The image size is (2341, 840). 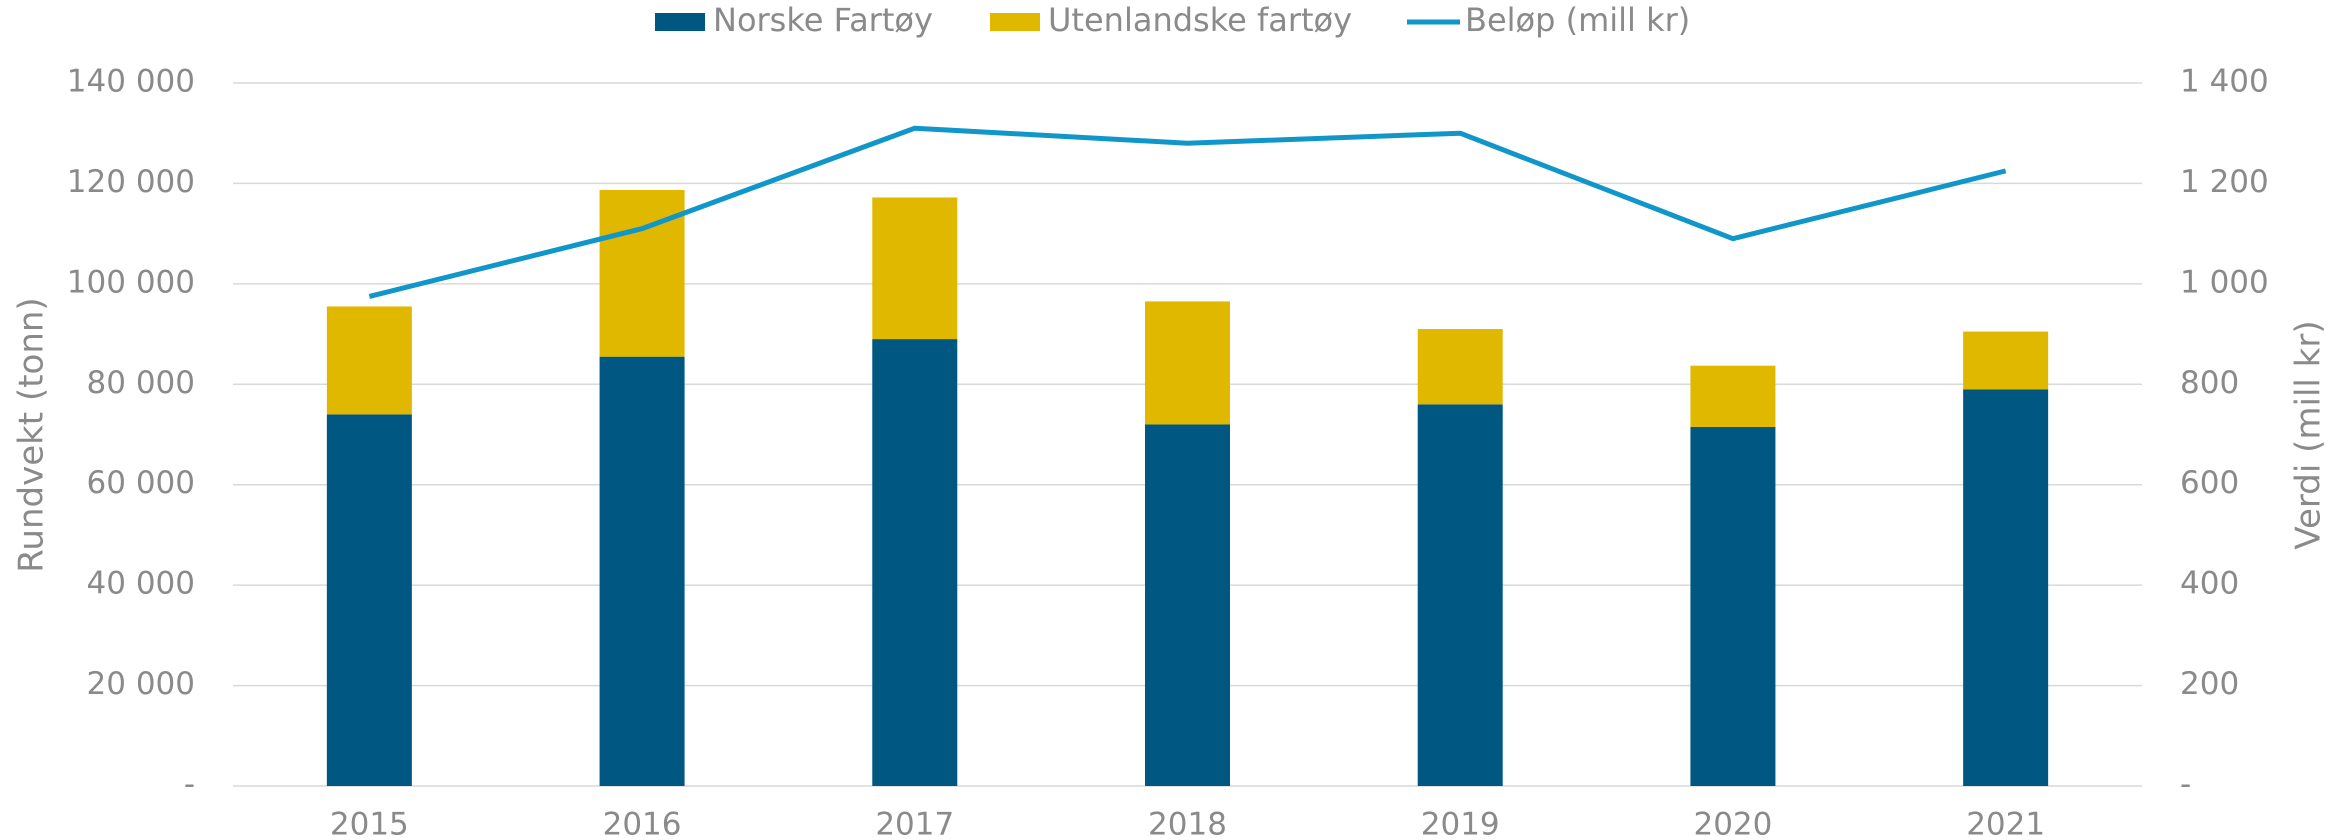 I want to click on x-tick-label: 2021, so click(x=2005, y=823).